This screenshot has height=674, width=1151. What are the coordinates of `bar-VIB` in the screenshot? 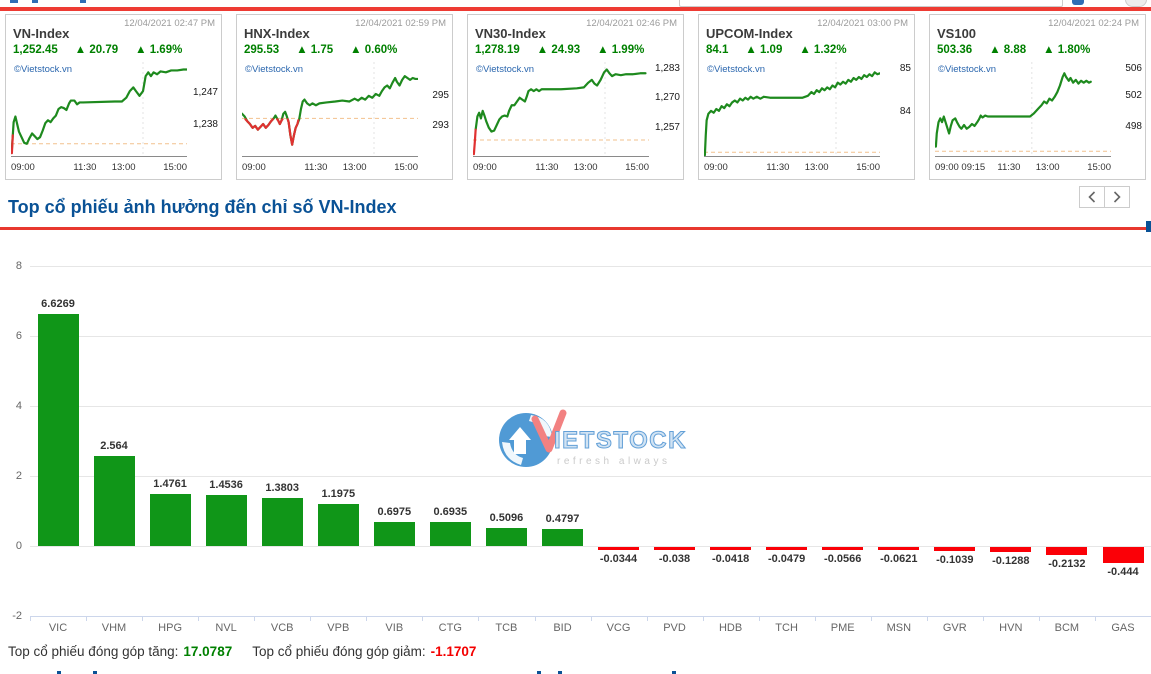 It's located at (394, 533).